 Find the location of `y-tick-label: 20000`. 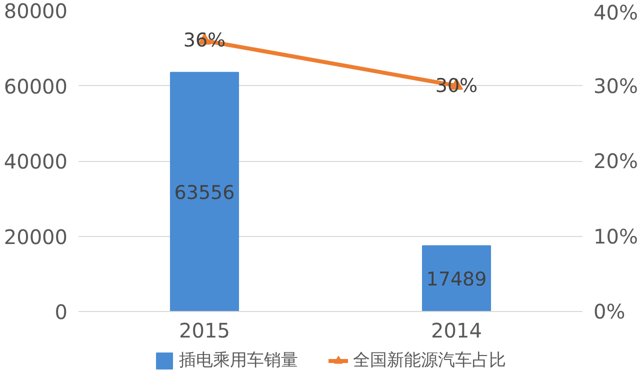

y-tick-label: 20000 is located at coordinates (36, 236).